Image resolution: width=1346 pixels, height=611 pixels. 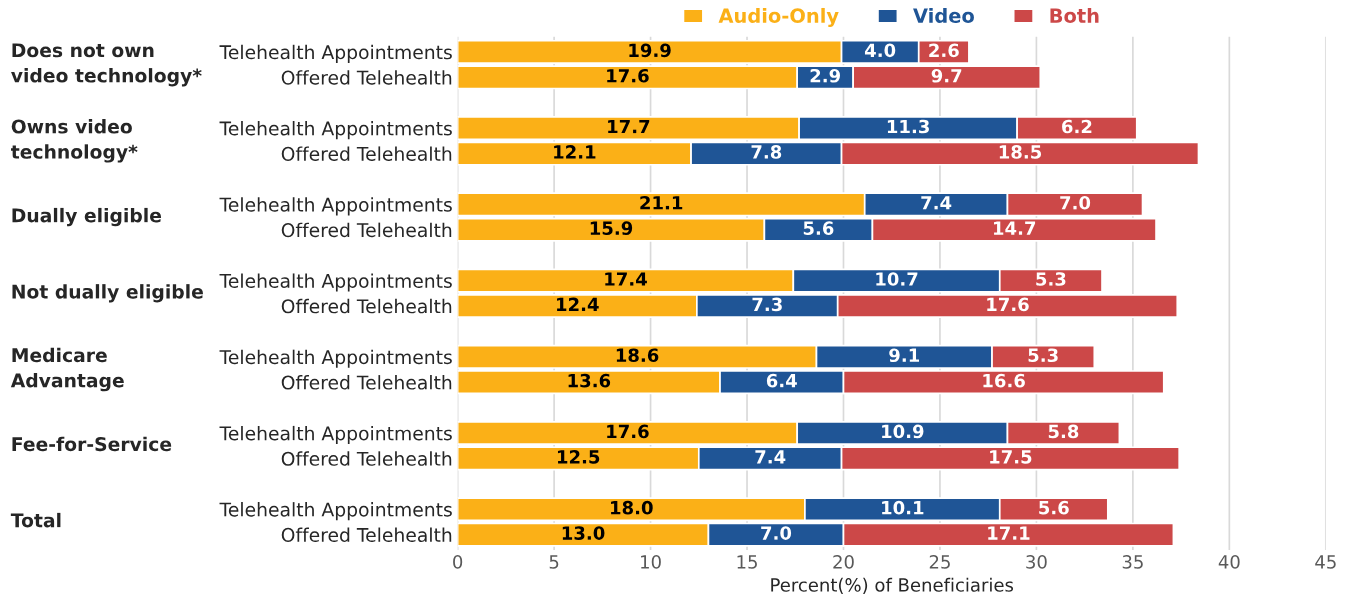 What do you see at coordinates (946, 75) in the screenshot?
I see `data-label: 9.7` at bounding box center [946, 75].